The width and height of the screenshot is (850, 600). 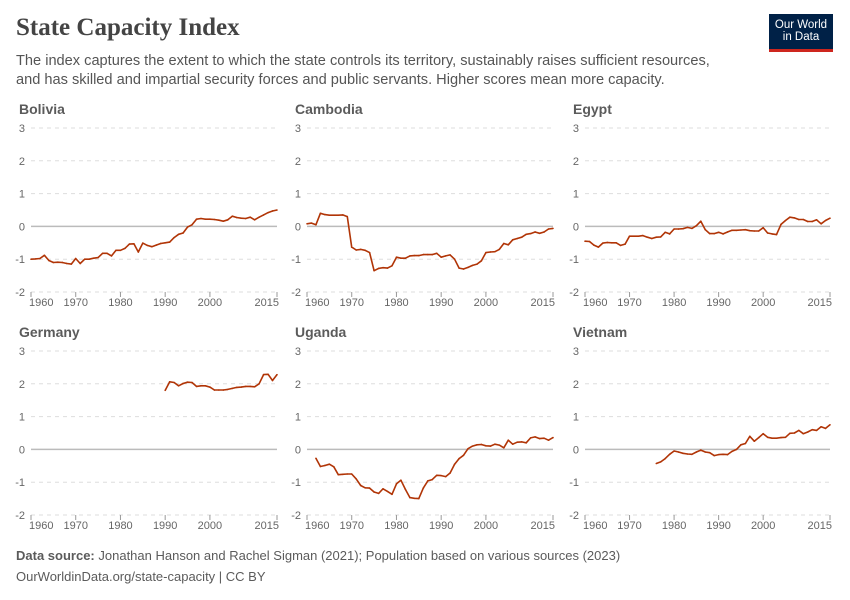 What do you see at coordinates (396, 526) in the screenshot?
I see `x-tick-label: 1980` at bounding box center [396, 526].